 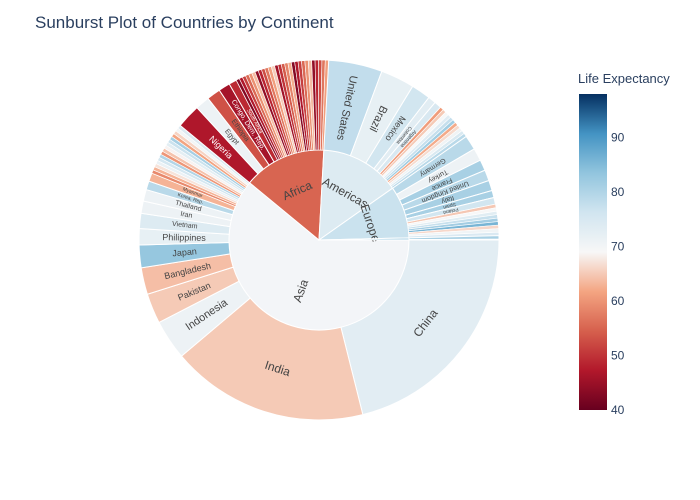 What do you see at coordinates (618, 301) in the screenshot?
I see `colorbar-tick-60: 60` at bounding box center [618, 301].